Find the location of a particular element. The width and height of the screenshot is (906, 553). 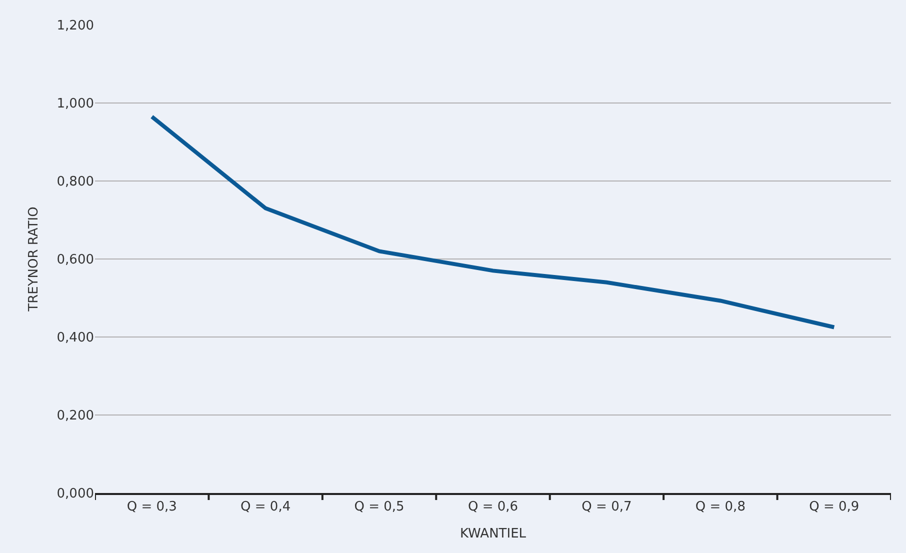

y-tick-label: 0,600 is located at coordinates (75, 260).